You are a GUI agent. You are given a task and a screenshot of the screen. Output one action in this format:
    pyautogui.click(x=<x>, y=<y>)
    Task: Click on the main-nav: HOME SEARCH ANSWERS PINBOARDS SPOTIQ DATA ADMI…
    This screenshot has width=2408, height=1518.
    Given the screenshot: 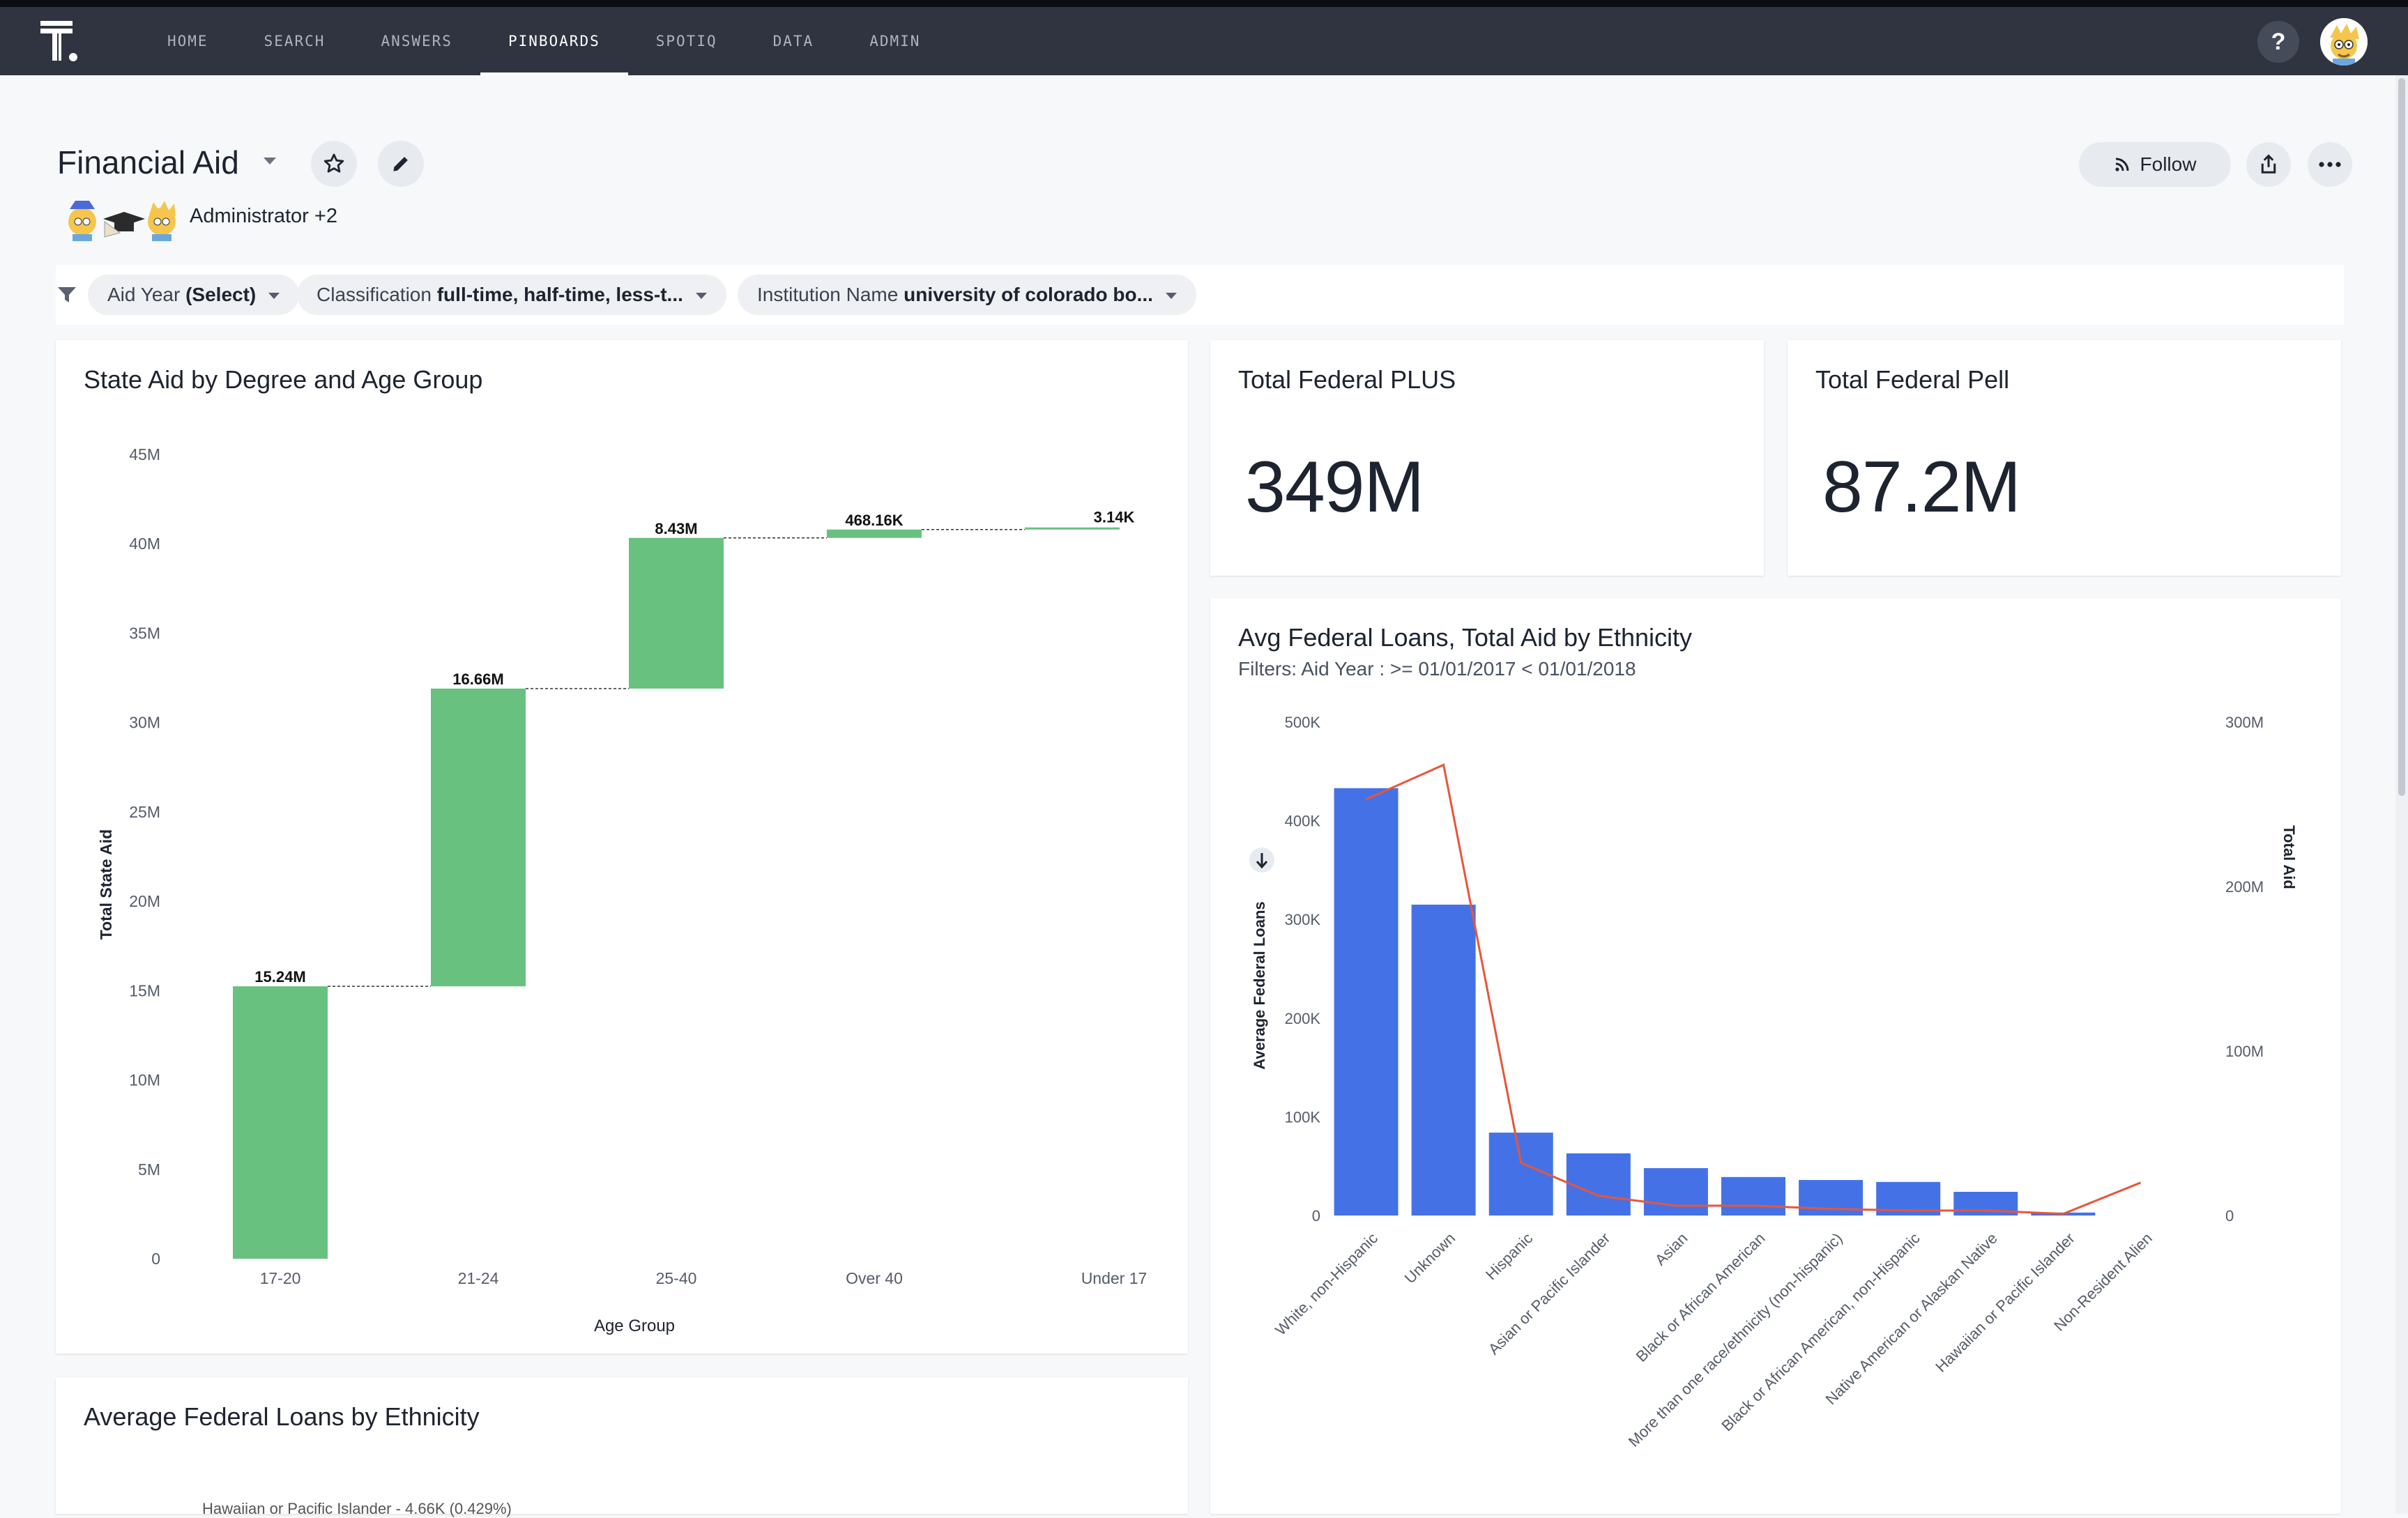 What is the action you would take?
    pyautogui.click(x=543, y=41)
    